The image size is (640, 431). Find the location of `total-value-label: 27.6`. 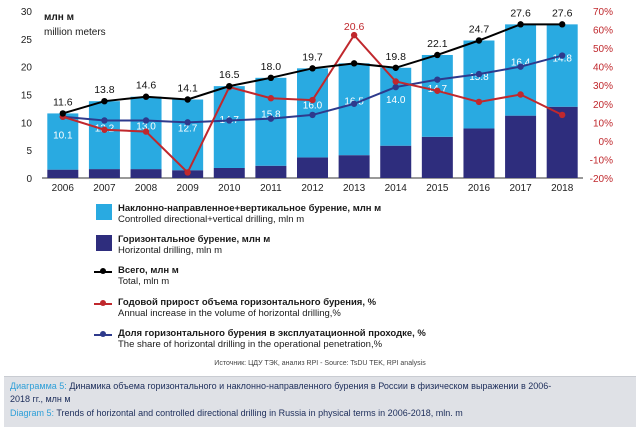

total-value-label: 27.6 is located at coordinates (562, 13).